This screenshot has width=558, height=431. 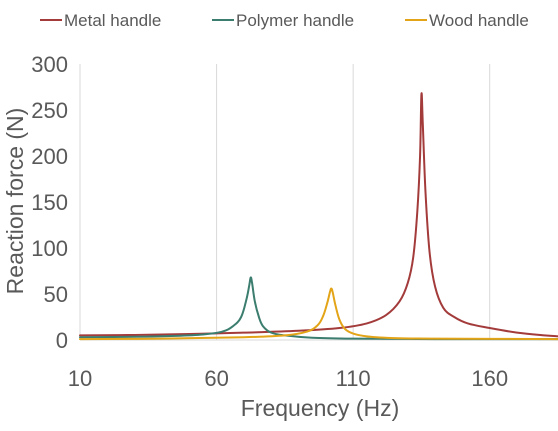 I want to click on y-axis-title: Reaction force (N), so click(x=15, y=201).